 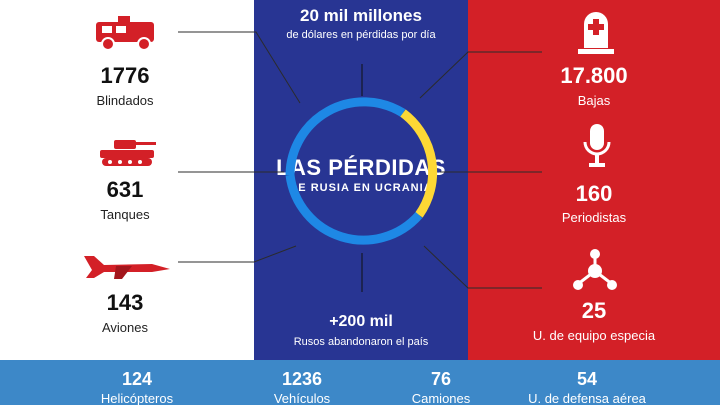 What do you see at coordinates (419, 163) in the screenshot?
I see `ring-yellow-segment` at bounding box center [419, 163].